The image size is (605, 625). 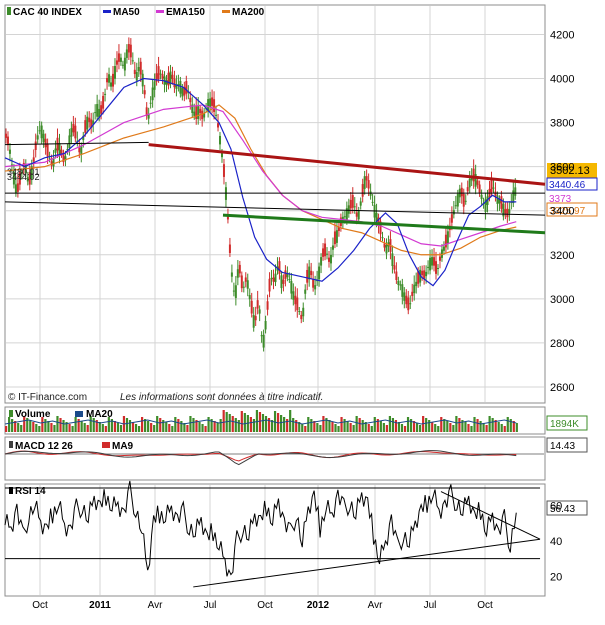 I want to click on resistance-trendline, so click(x=347, y=164).